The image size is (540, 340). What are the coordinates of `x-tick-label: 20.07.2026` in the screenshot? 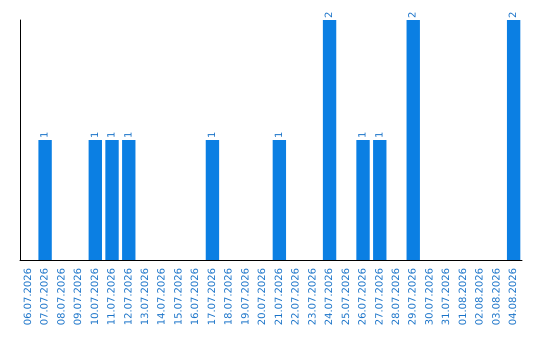 It's located at (262, 297).